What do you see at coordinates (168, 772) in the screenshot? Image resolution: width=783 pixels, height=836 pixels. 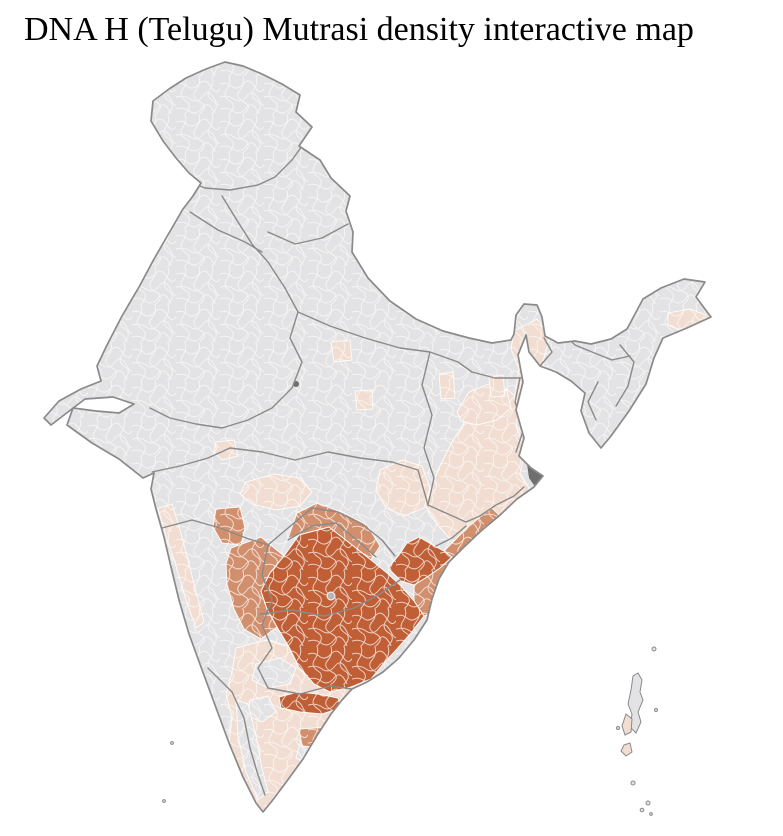 I see `lakshadweep-islands` at bounding box center [168, 772].